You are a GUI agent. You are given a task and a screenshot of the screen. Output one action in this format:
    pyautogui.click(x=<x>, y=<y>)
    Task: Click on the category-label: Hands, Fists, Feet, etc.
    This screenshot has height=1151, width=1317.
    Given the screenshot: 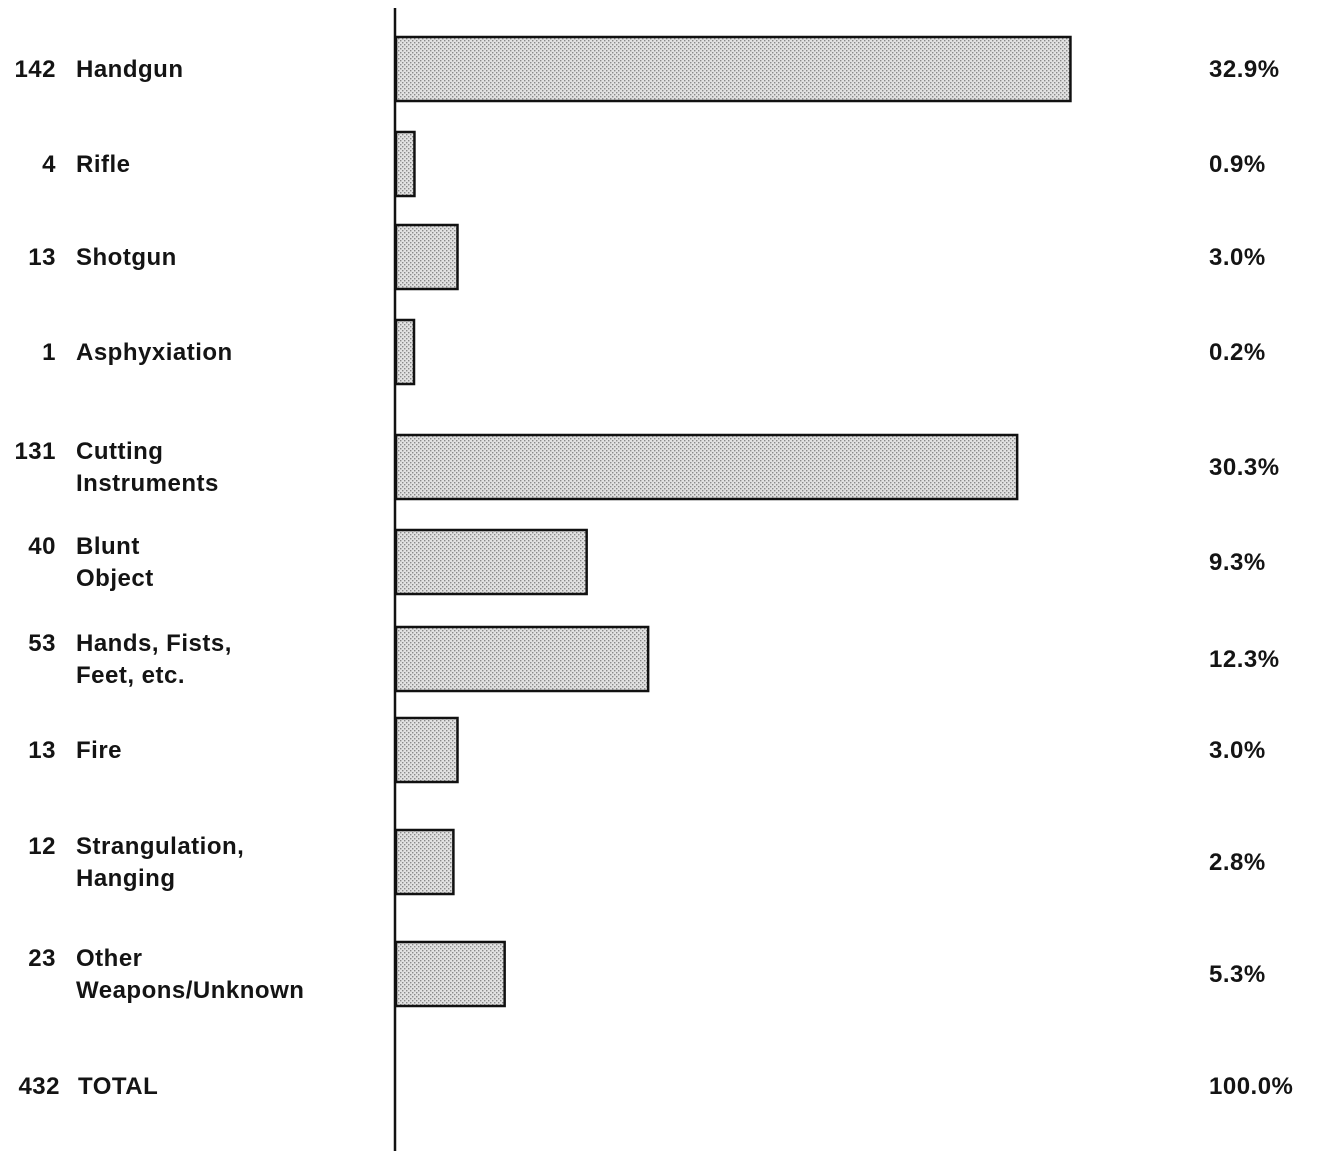 What is the action you would take?
    pyautogui.click(x=154, y=659)
    